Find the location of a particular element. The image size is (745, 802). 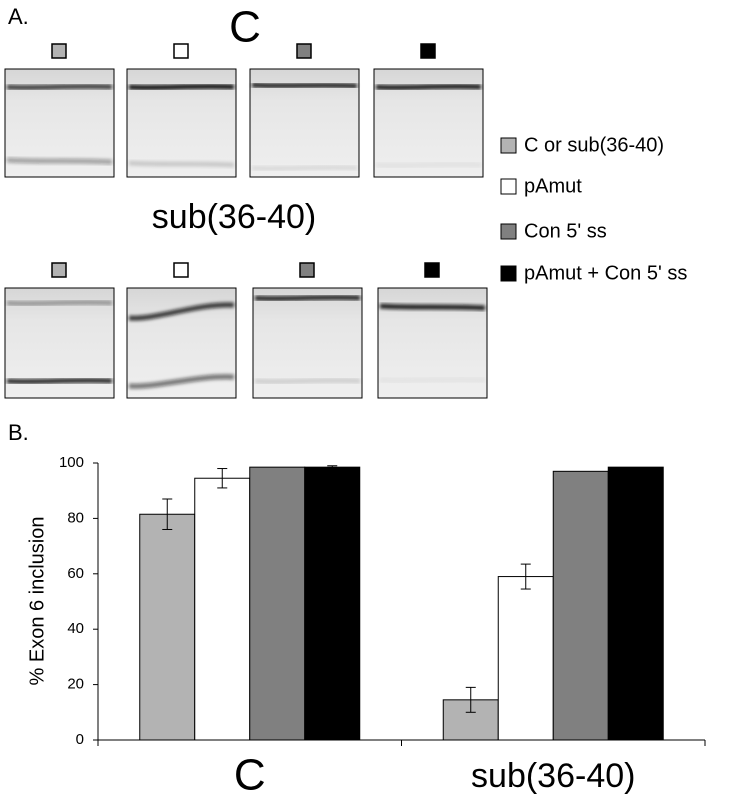

legend-label: C or sub(36-40) is located at coordinates (594, 145).